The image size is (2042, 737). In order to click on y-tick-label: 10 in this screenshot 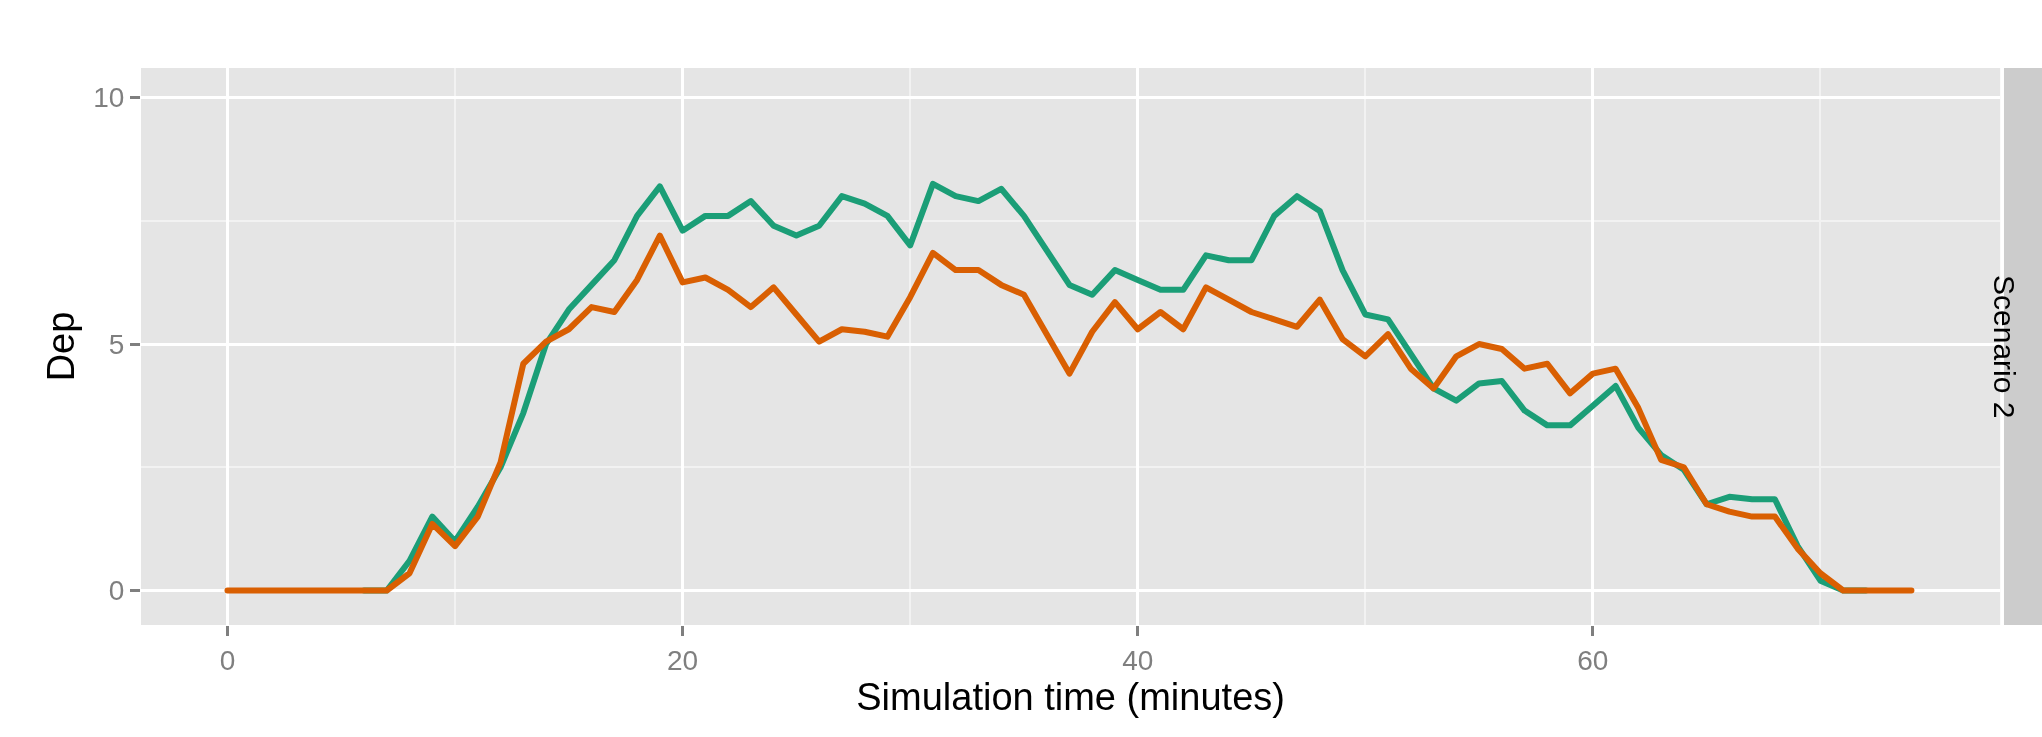, I will do `click(109, 98)`.